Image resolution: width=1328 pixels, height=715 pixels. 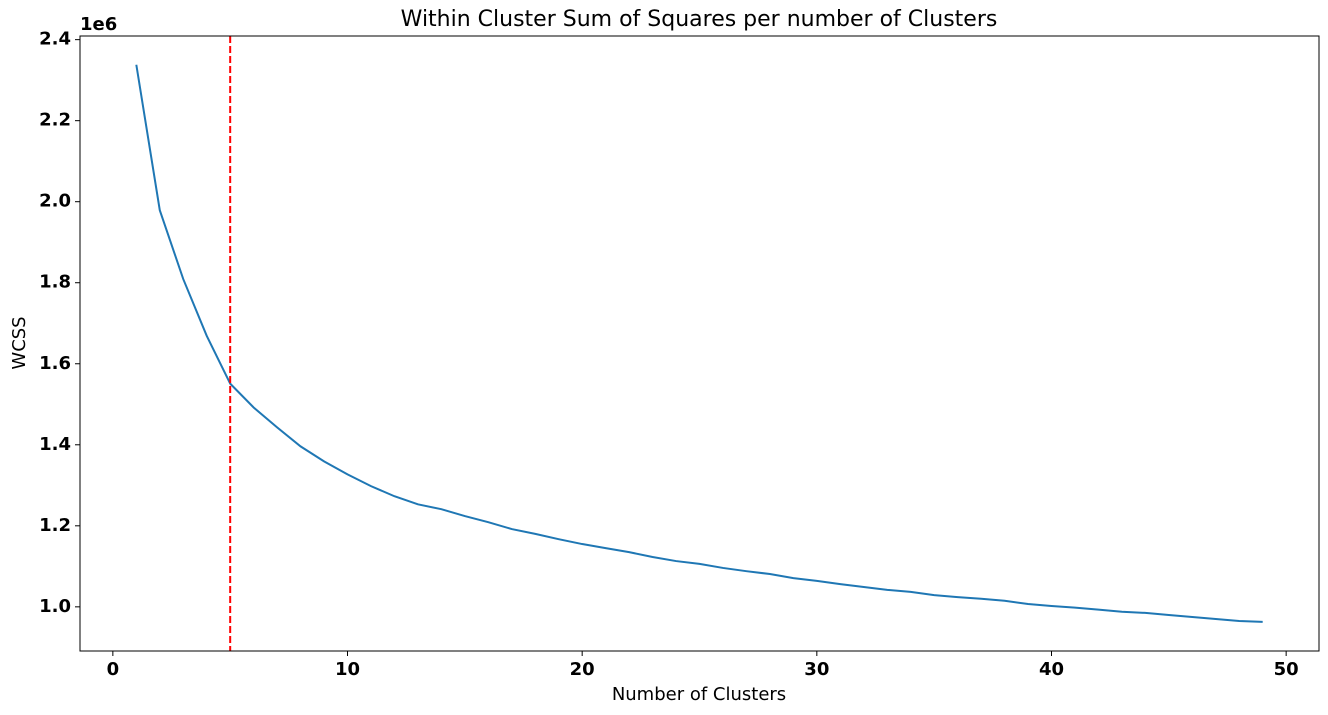 I want to click on y-offset-label: 1e6, so click(x=98, y=24).